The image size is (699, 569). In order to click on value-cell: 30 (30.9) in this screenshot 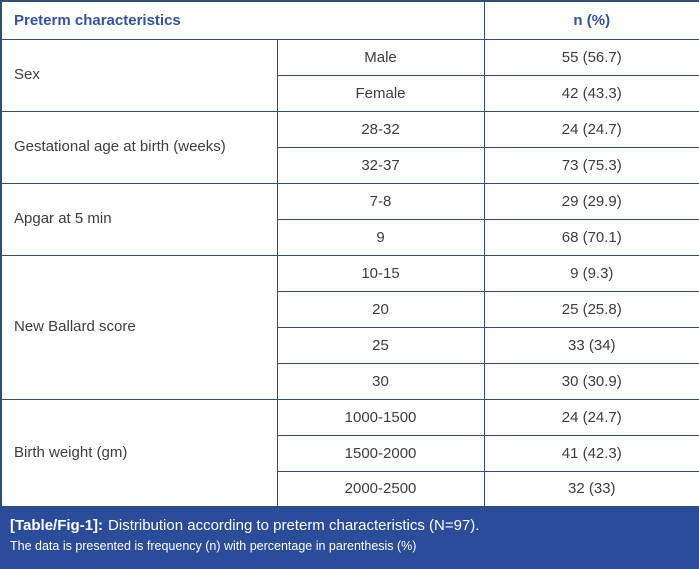, I will do `click(591, 381)`.